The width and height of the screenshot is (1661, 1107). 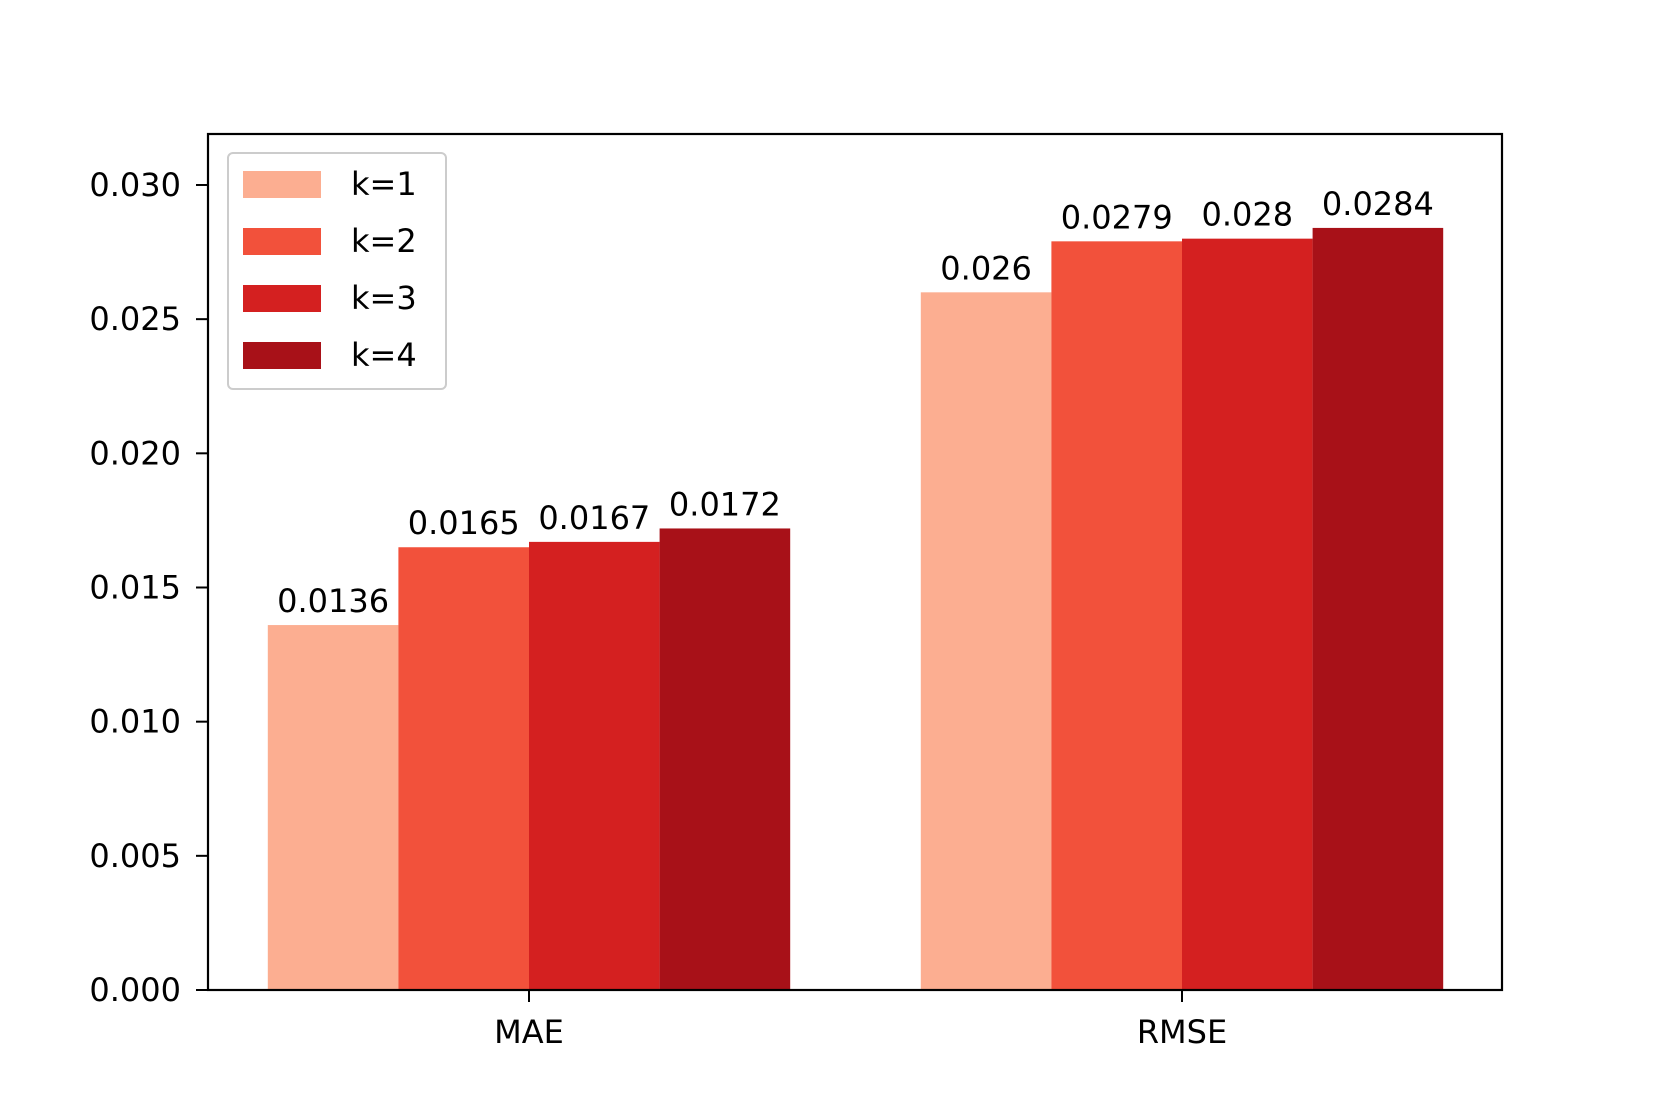 What do you see at coordinates (1182, 1032) in the screenshot?
I see `x-tick-label-rmse: RMSE` at bounding box center [1182, 1032].